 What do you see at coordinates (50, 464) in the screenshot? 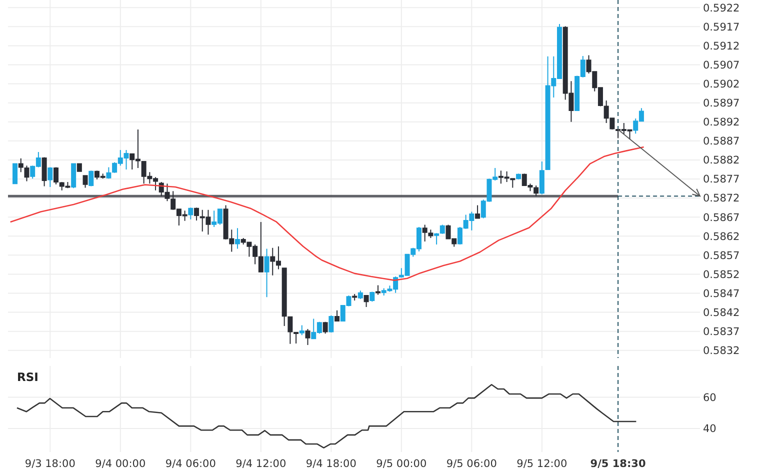
I see `x-tick-label: 9/3 18:00` at bounding box center [50, 464].